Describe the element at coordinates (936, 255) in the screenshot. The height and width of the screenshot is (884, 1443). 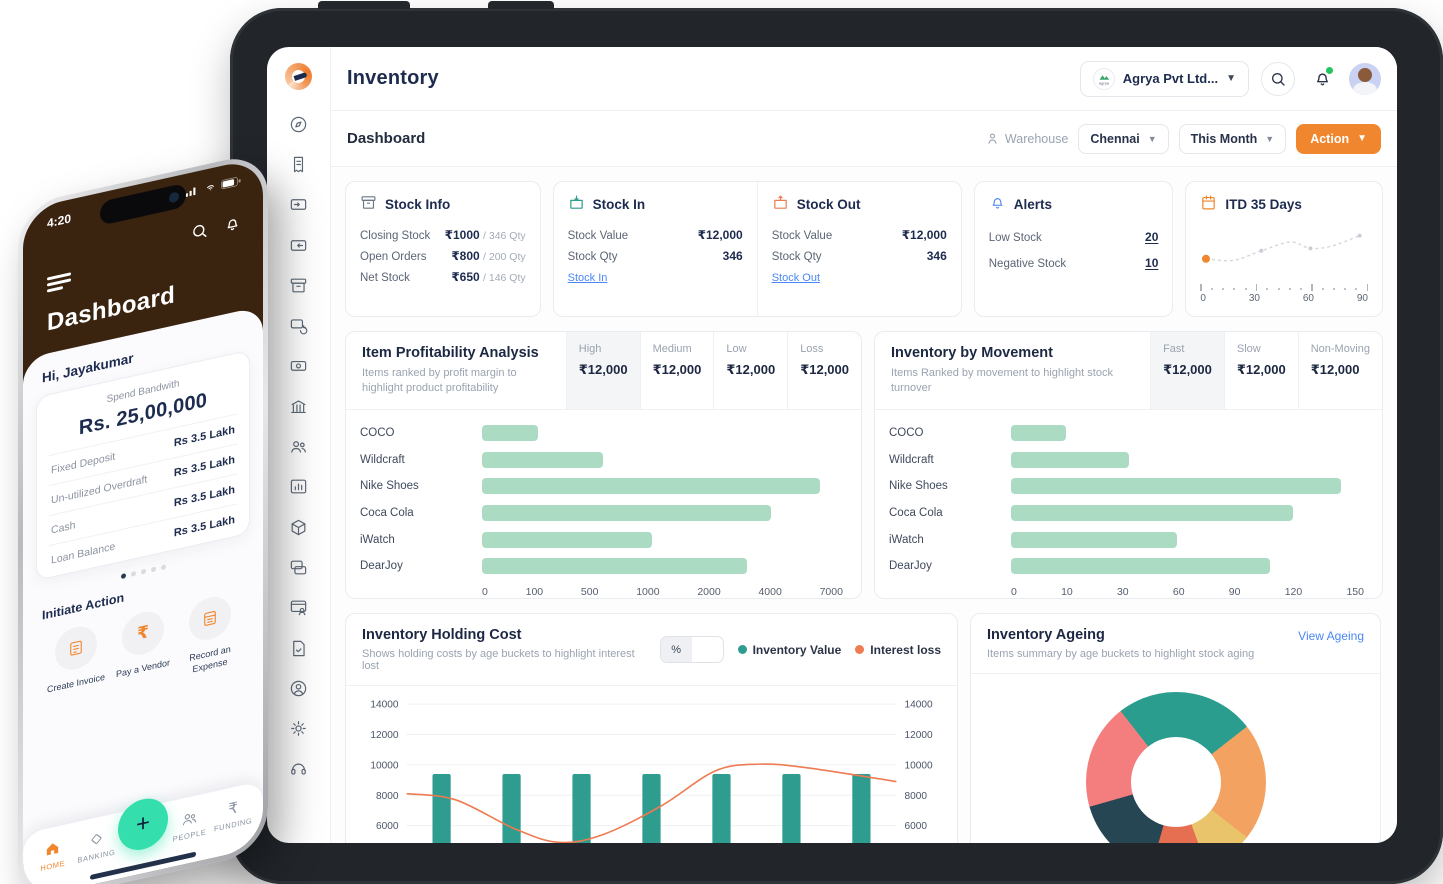
I see `stat-value: 346` at that location.